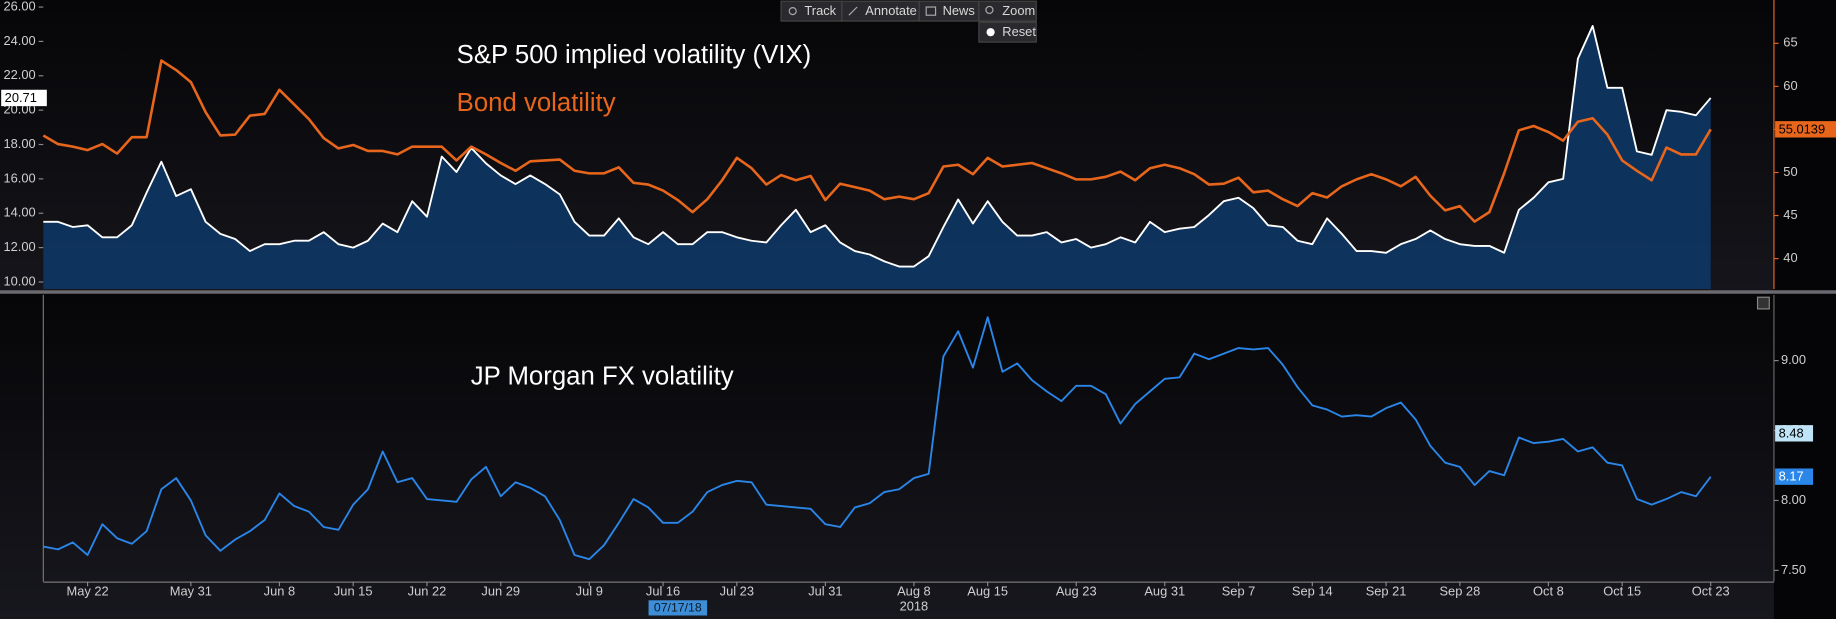 The width and height of the screenshot is (1836, 619). What do you see at coordinates (825, 590) in the screenshot?
I see `x-tick-label: Jul 31` at bounding box center [825, 590].